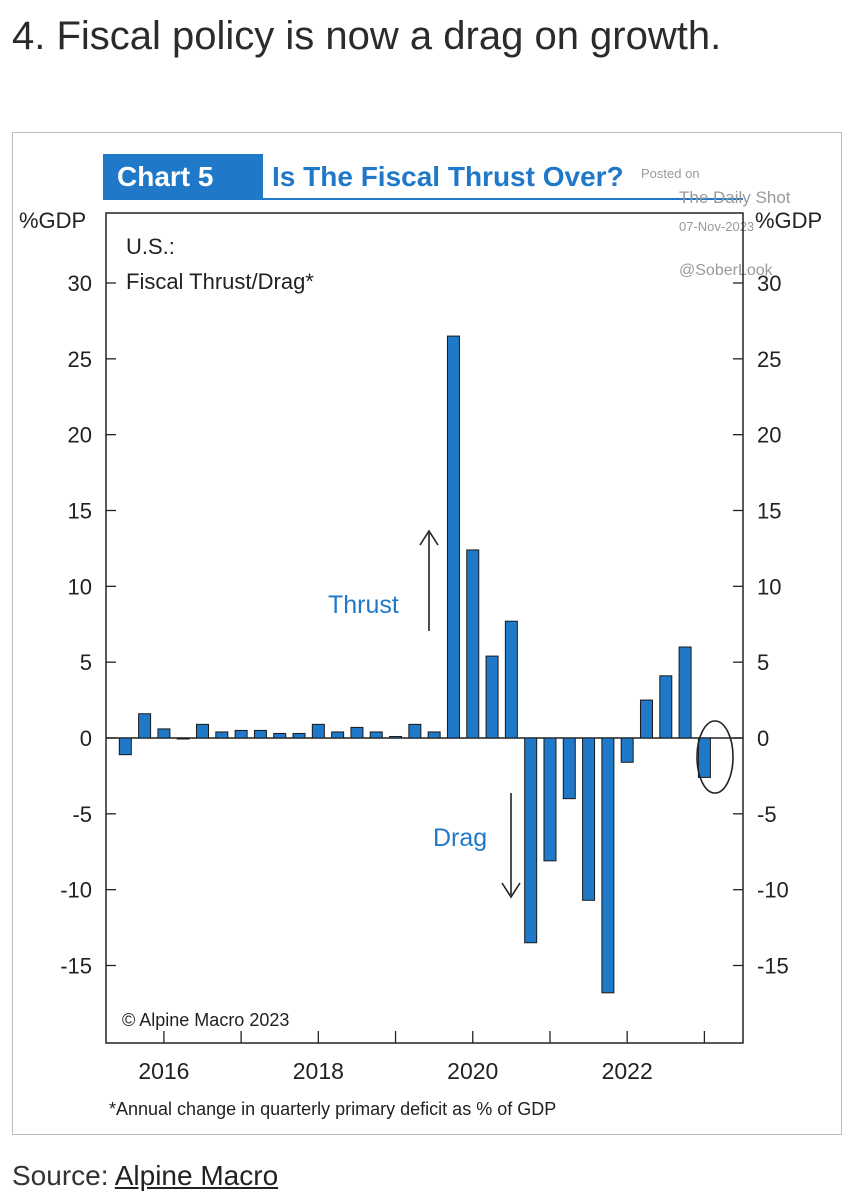  Describe the element at coordinates (80, 359) in the screenshot. I see `y-tick-label-left: 25` at that location.